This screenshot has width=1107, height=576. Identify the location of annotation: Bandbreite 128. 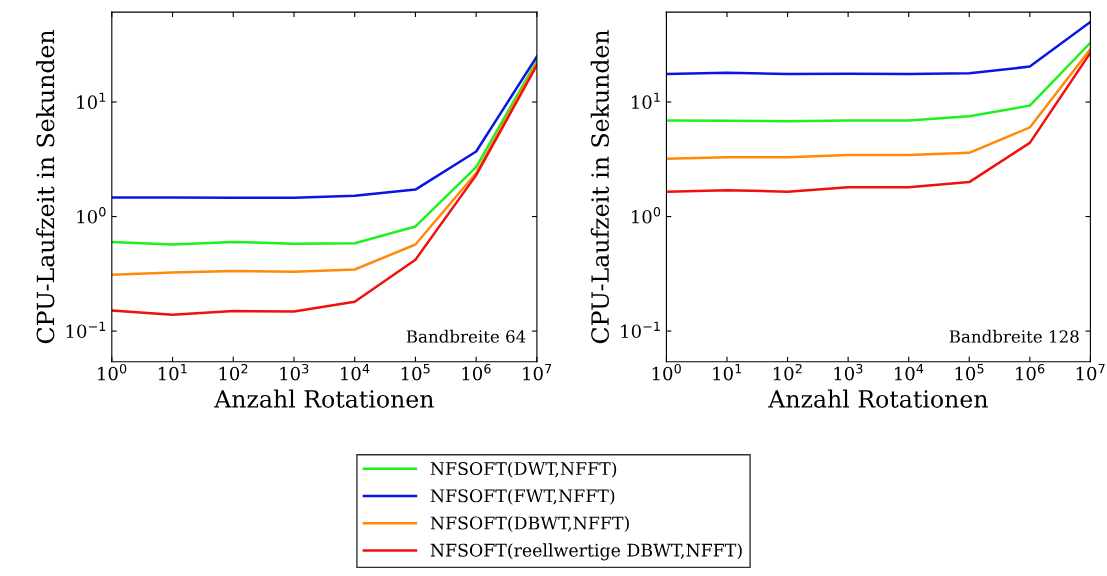
(1014, 336).